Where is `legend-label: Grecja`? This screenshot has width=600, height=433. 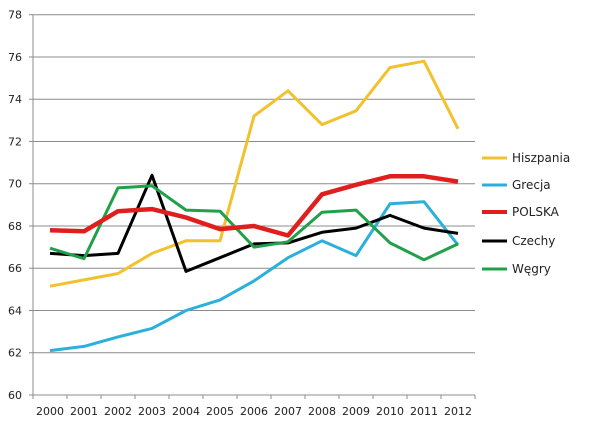 legend-label: Grecja is located at coordinates (531, 185).